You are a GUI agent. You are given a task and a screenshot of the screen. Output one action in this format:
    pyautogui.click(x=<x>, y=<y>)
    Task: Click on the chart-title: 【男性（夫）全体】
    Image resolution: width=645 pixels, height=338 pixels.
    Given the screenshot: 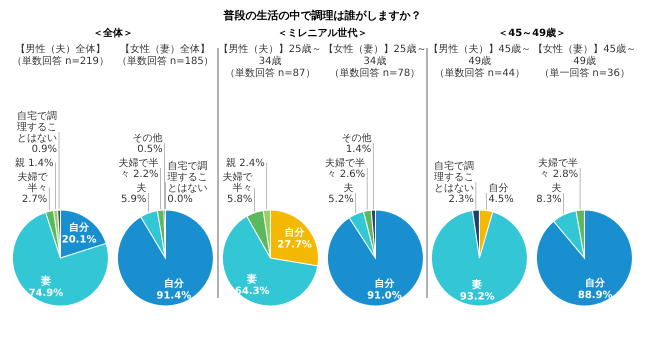 What is the action you would take?
    pyautogui.click(x=60, y=50)
    